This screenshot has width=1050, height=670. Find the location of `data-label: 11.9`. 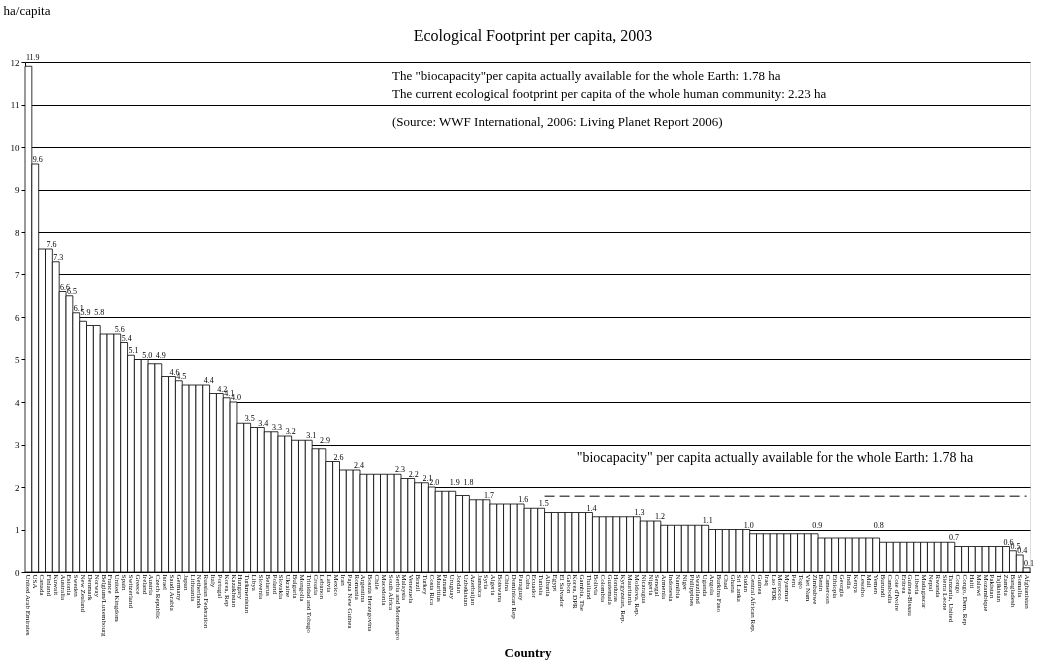

data-label: 11.9 is located at coordinates (32, 57).